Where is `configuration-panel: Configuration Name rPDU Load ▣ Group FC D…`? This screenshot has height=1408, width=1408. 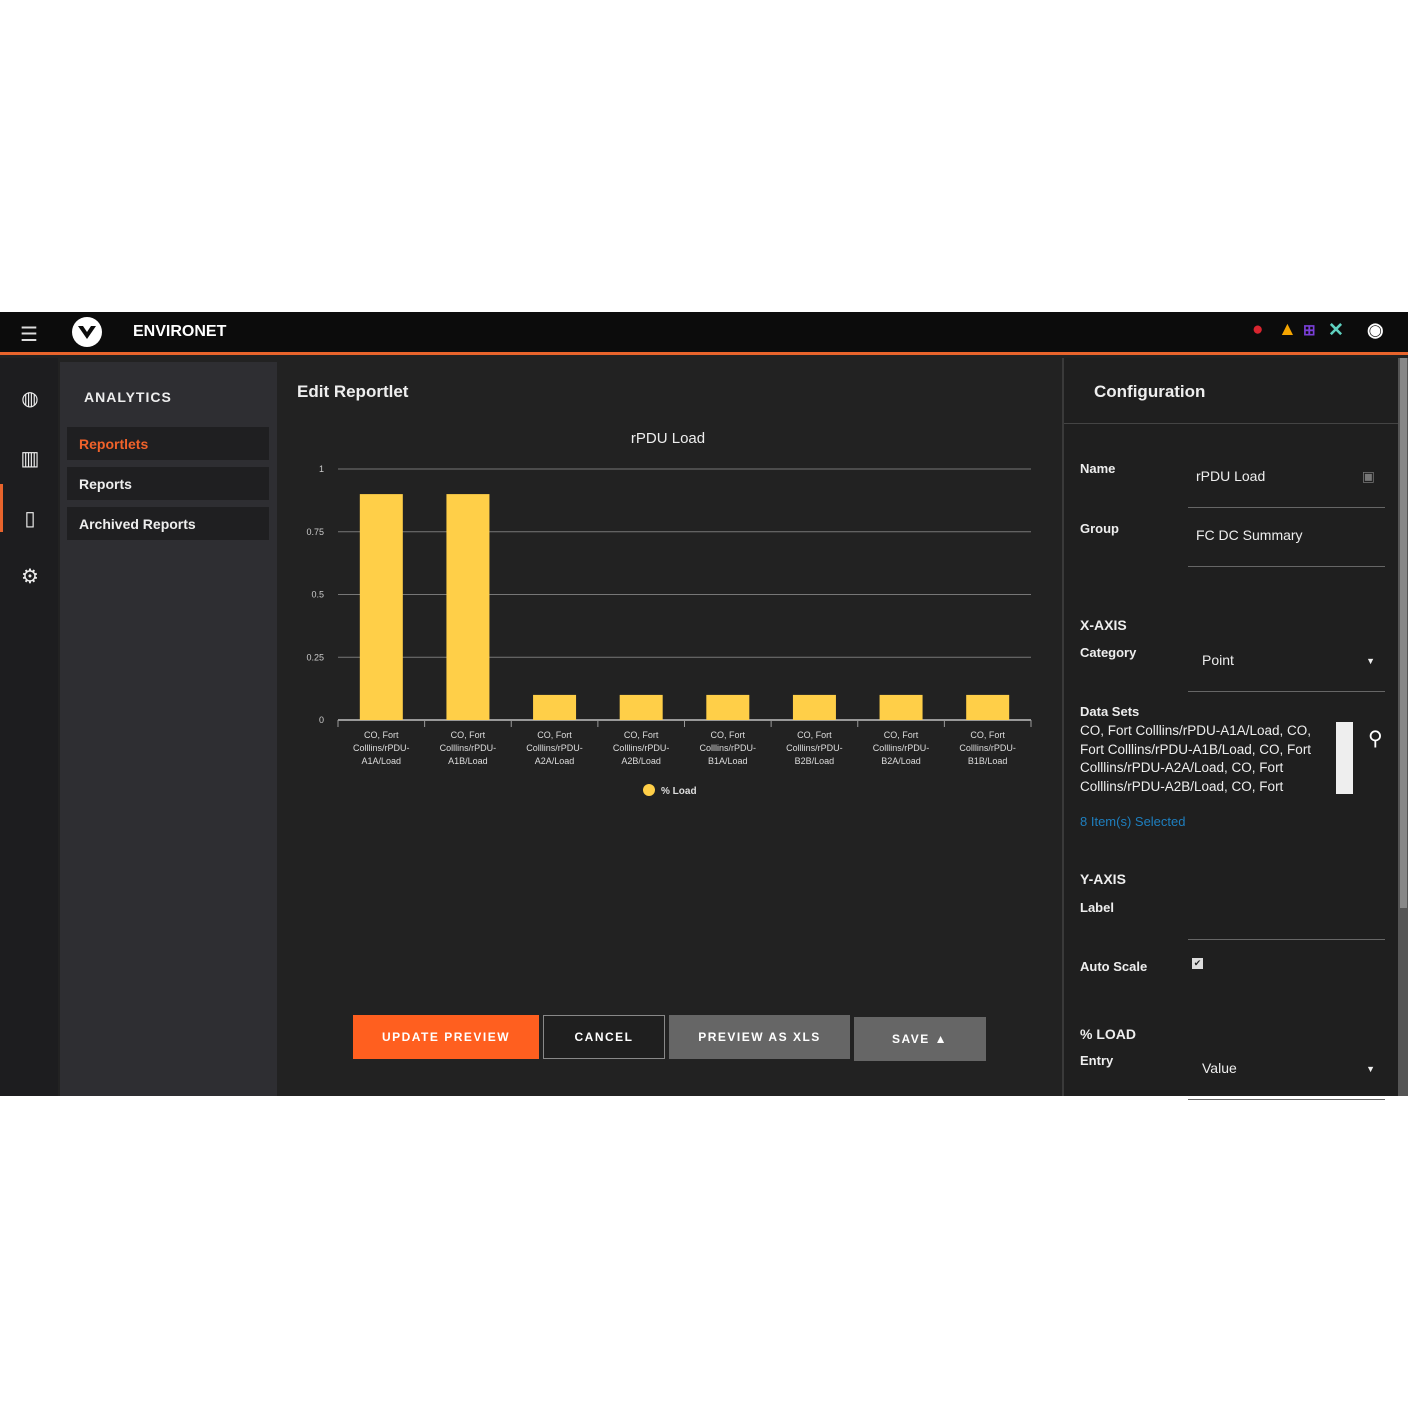 configuration-panel: Configuration Name rPDU Load ▣ Group FC D… is located at coordinates (1231, 729).